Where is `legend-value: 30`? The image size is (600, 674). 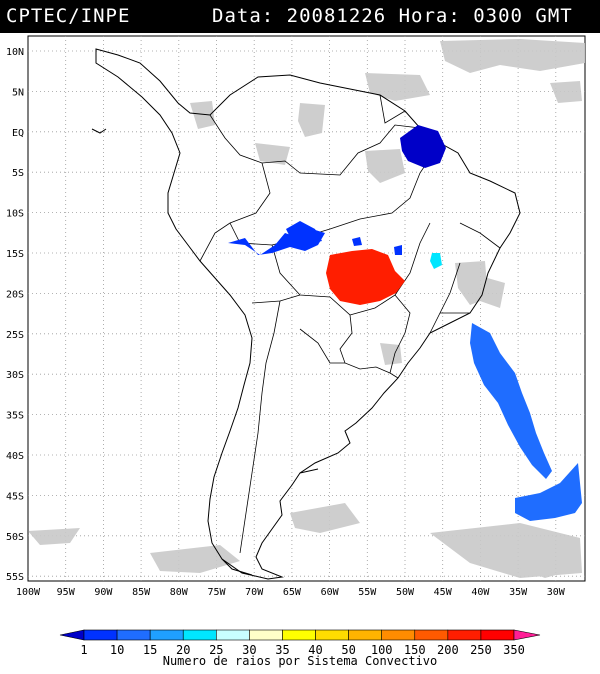
legend-value: 30 is located at coordinates (249, 650).